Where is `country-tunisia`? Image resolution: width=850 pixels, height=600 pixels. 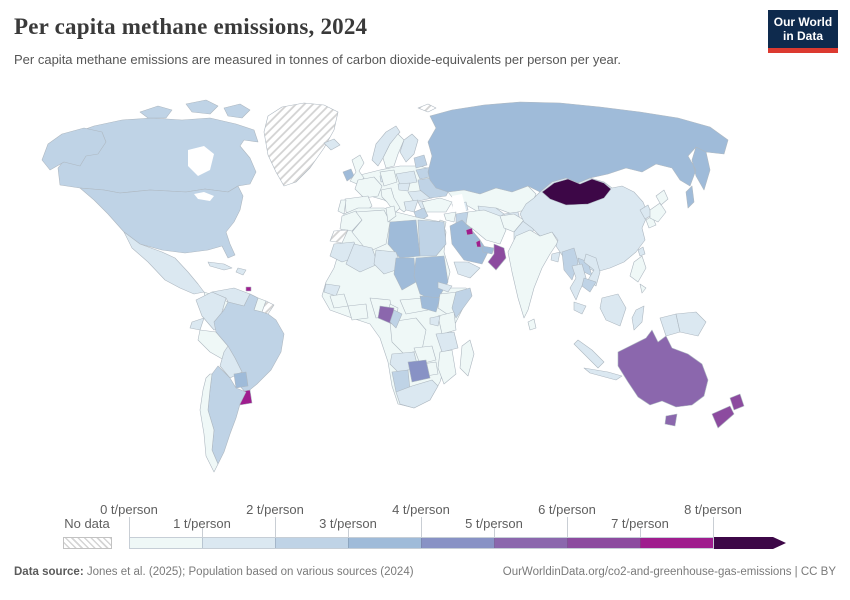 country-tunisia is located at coordinates (391, 214).